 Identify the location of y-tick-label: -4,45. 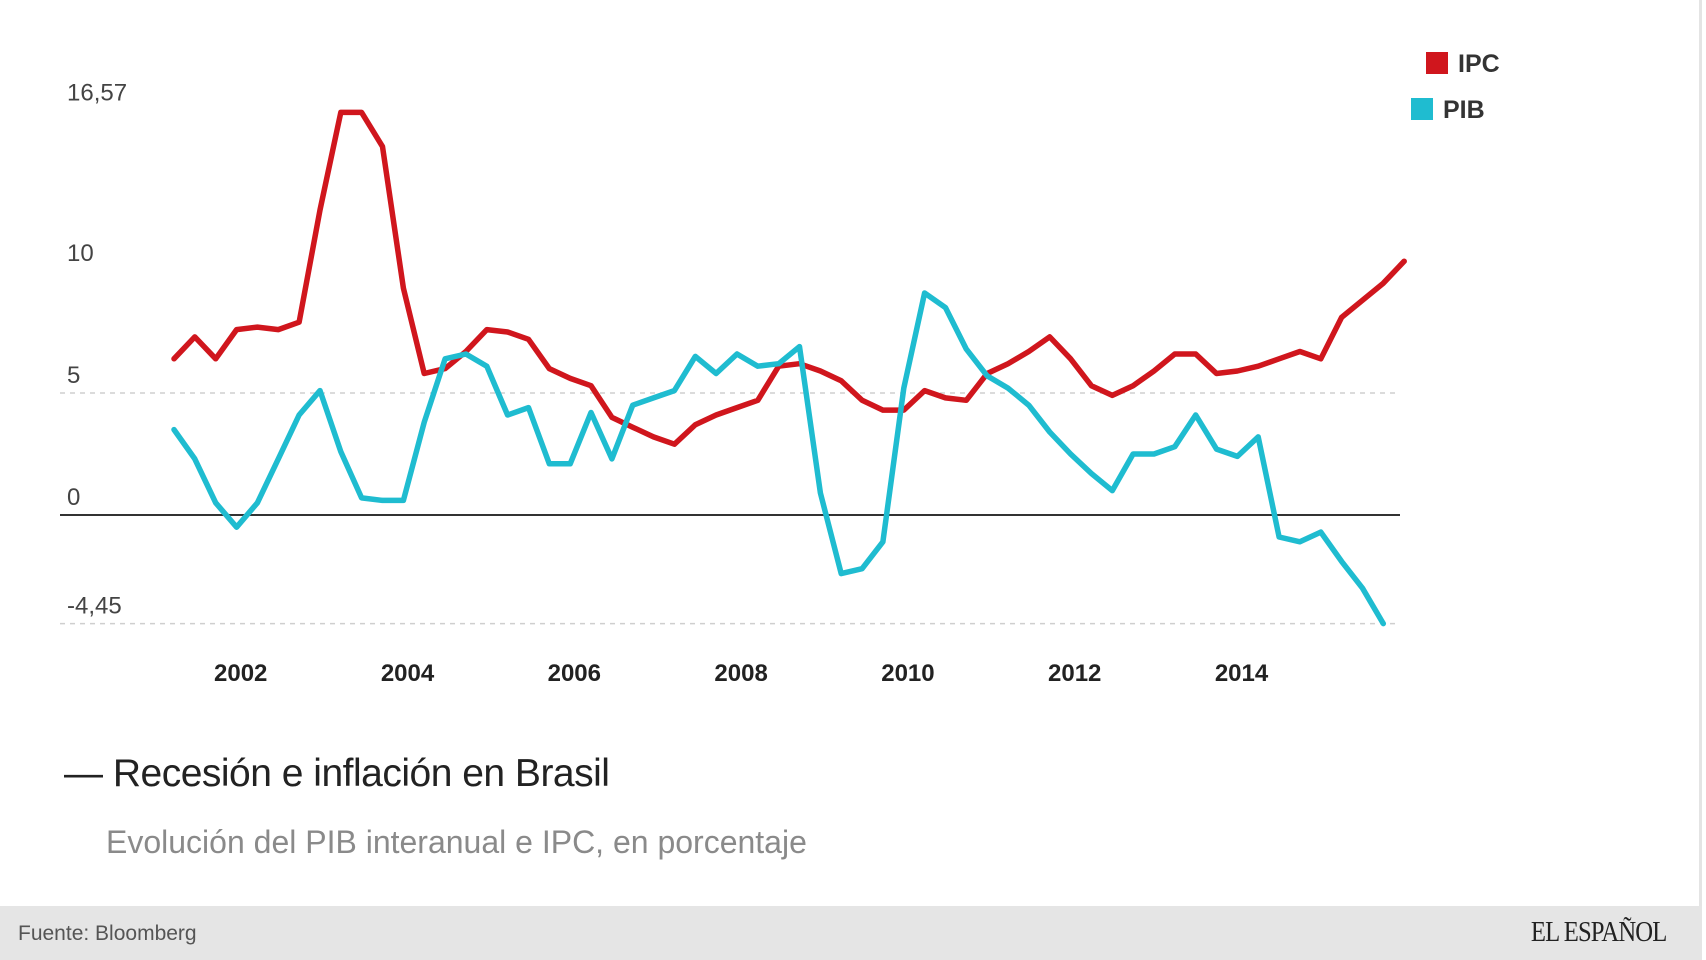
(94, 606).